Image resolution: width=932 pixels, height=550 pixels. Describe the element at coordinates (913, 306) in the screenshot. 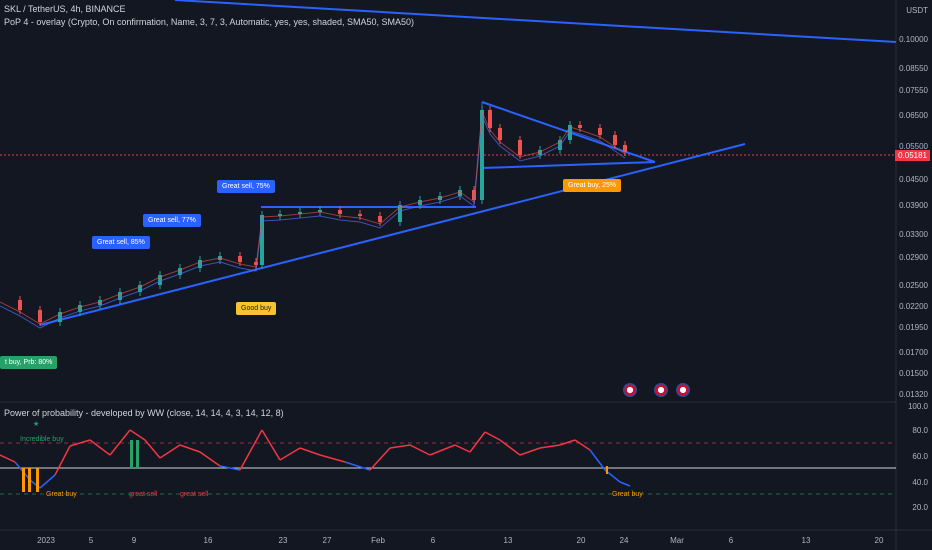

I see `price-tick: 0.02200` at that location.